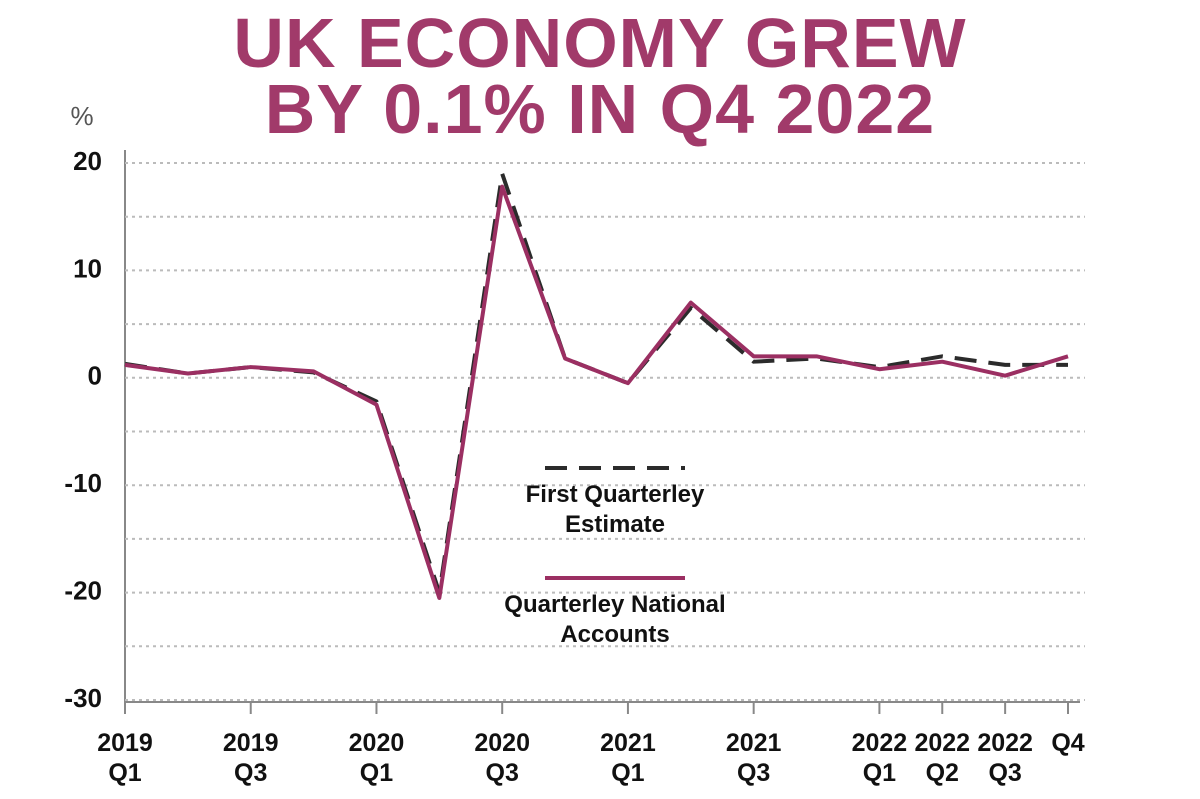 Image resolution: width=1200 pixels, height=799 pixels. I want to click on y-tick-label: -20, so click(83, 590).